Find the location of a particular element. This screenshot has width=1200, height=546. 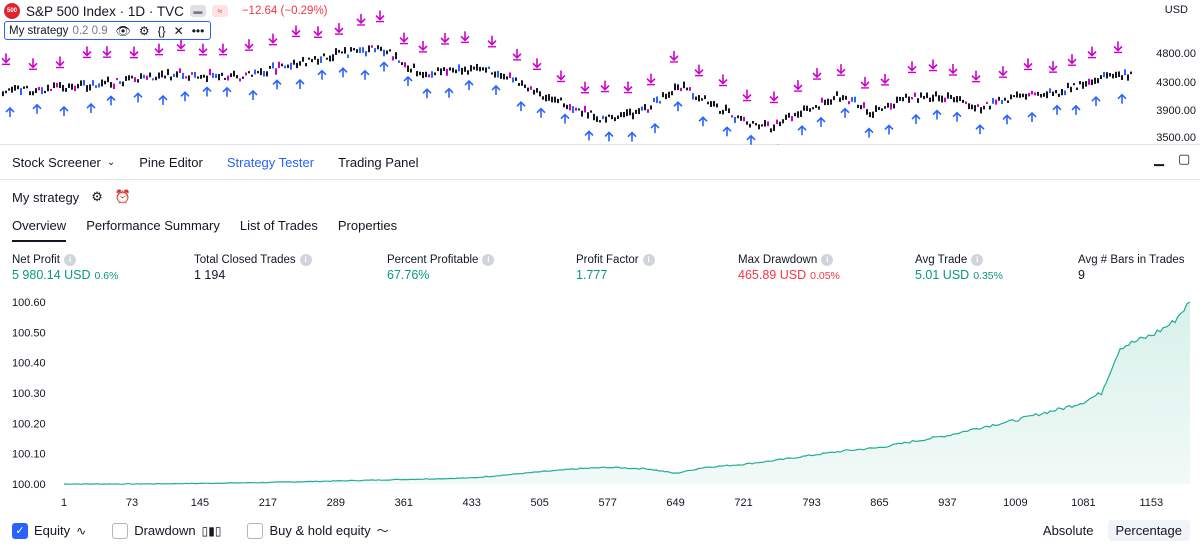

x-tick-label: 1 is located at coordinates (64, 503).